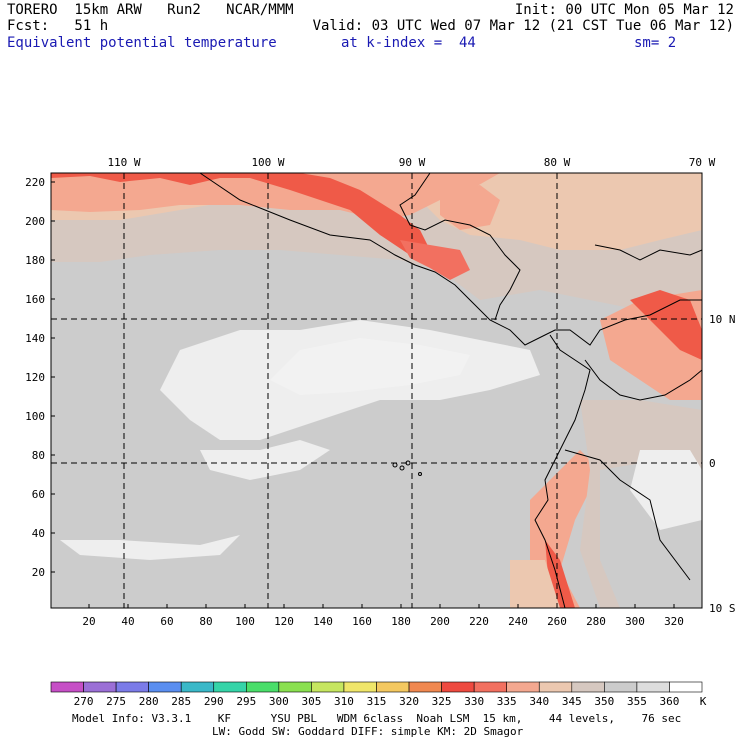 This screenshot has height=740, width=740. I want to click on field-amazon-white, so click(666, 490).